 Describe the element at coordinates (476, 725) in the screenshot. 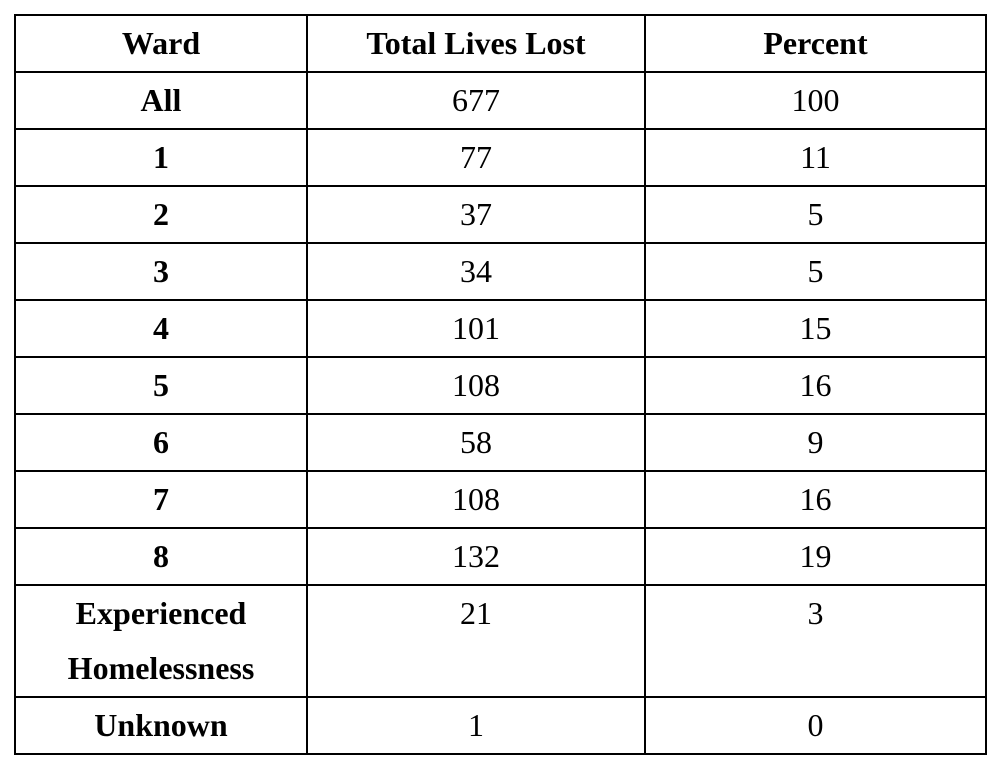

I see `total-cell: 1` at that location.